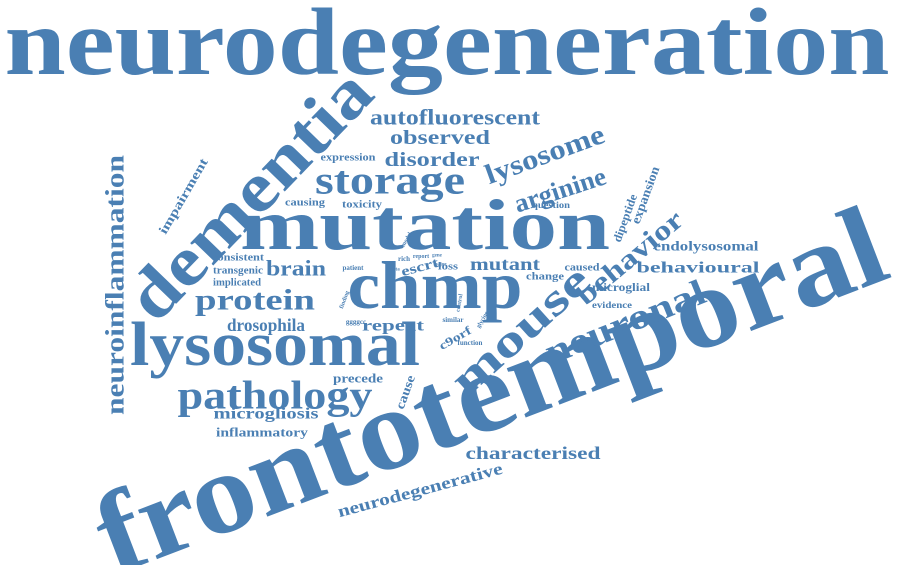 This screenshot has height=565, width=900. Describe the element at coordinates (266, 325) in the screenshot. I see `cloud-word: drosophila` at that location.